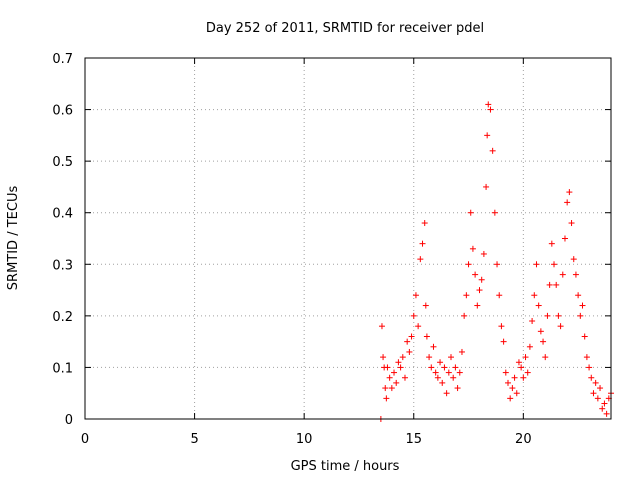 The height and width of the screenshot is (480, 640). Describe the element at coordinates (62, 111) in the screenshot. I see `y-tick-label: 0.6` at that location.